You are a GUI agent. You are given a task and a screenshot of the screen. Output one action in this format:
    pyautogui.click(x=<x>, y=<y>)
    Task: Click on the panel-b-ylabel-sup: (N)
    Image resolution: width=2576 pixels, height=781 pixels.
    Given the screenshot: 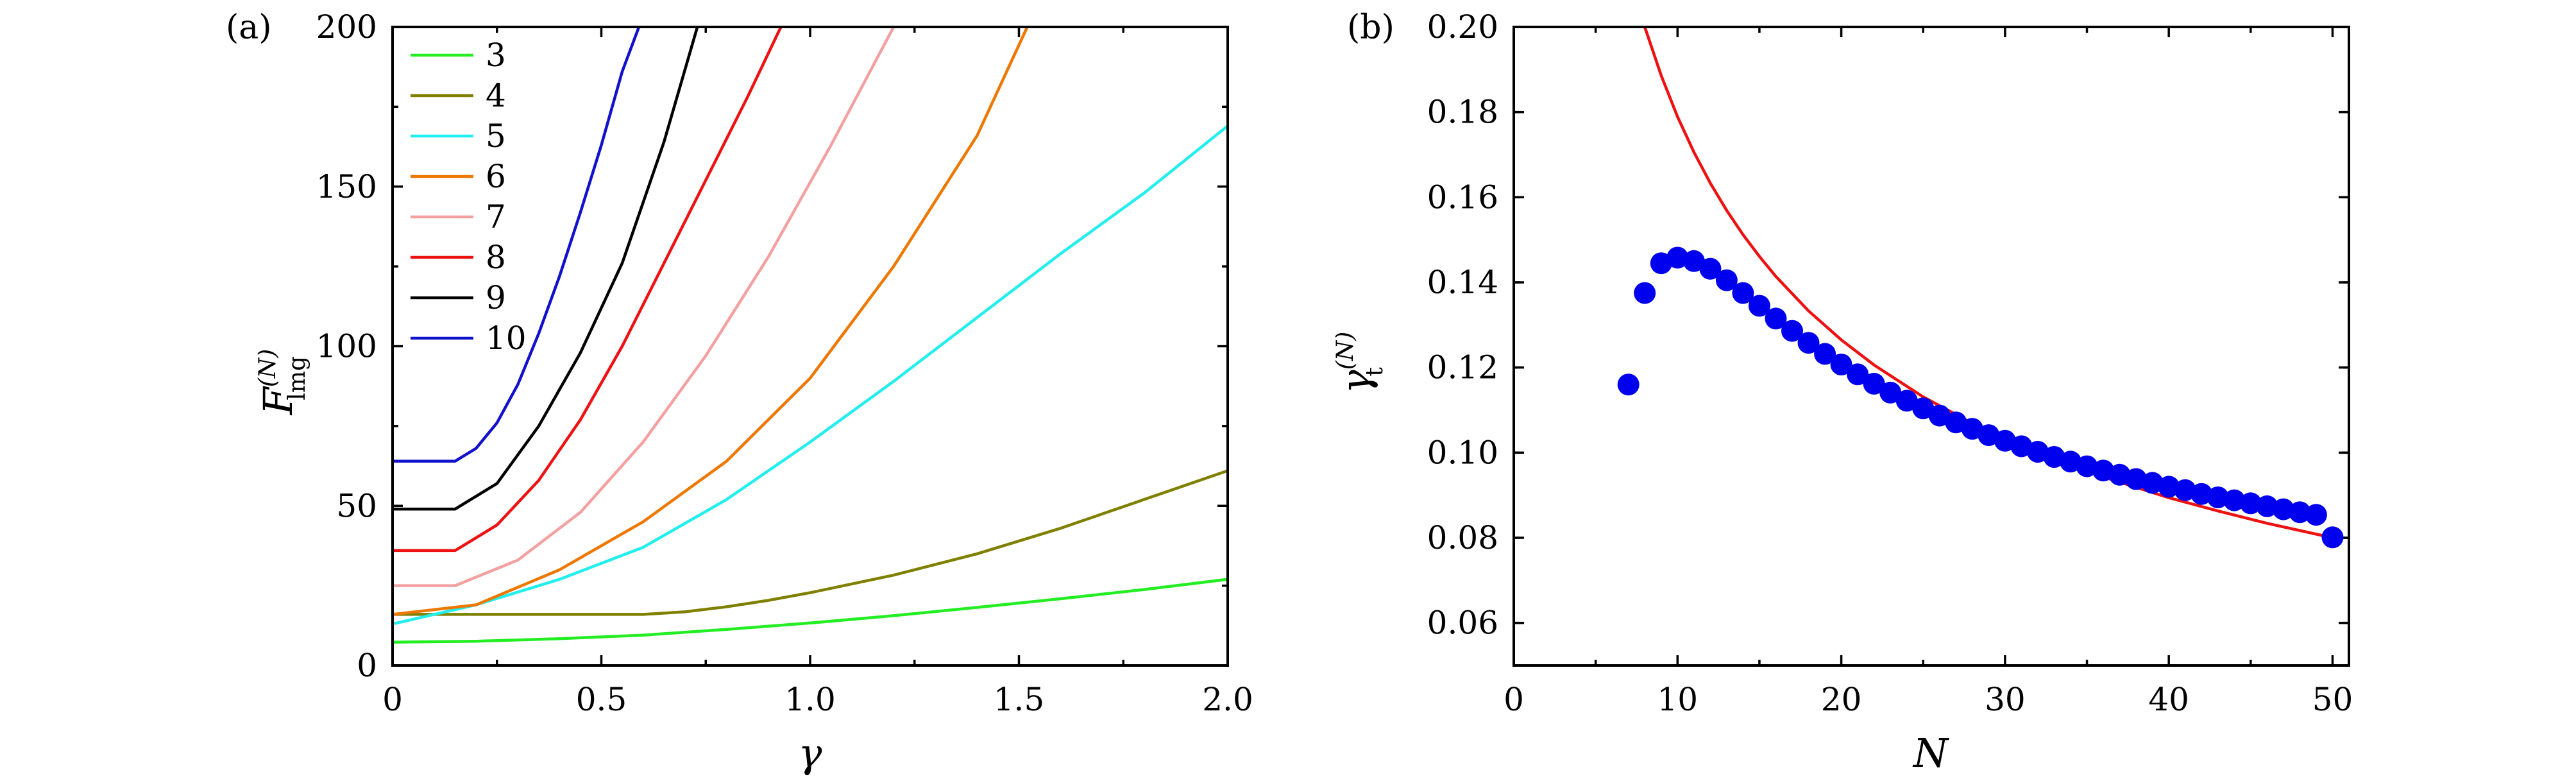 What is the action you would take?
    pyautogui.click(x=1345, y=351)
    